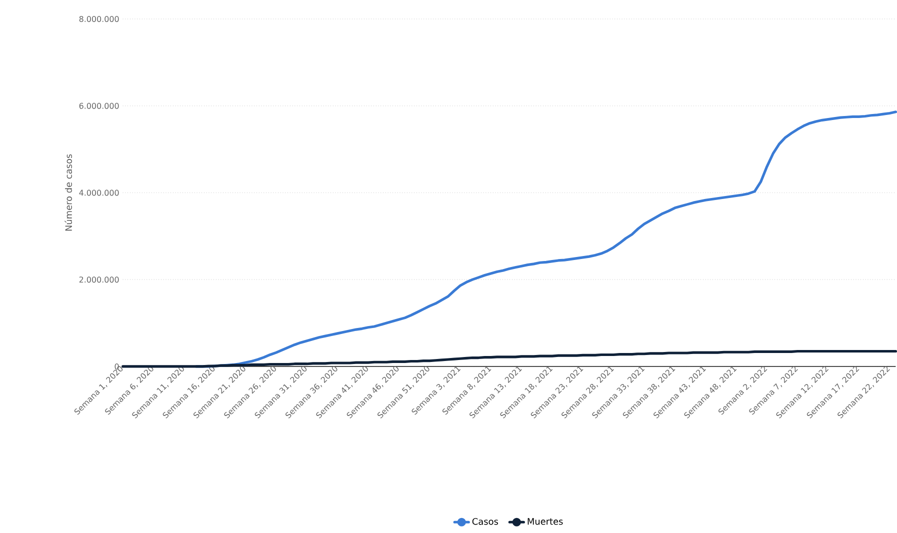 This screenshot has height=533, width=897. Describe the element at coordinates (545, 521) in the screenshot. I see `legend-label: Muertes` at that location.